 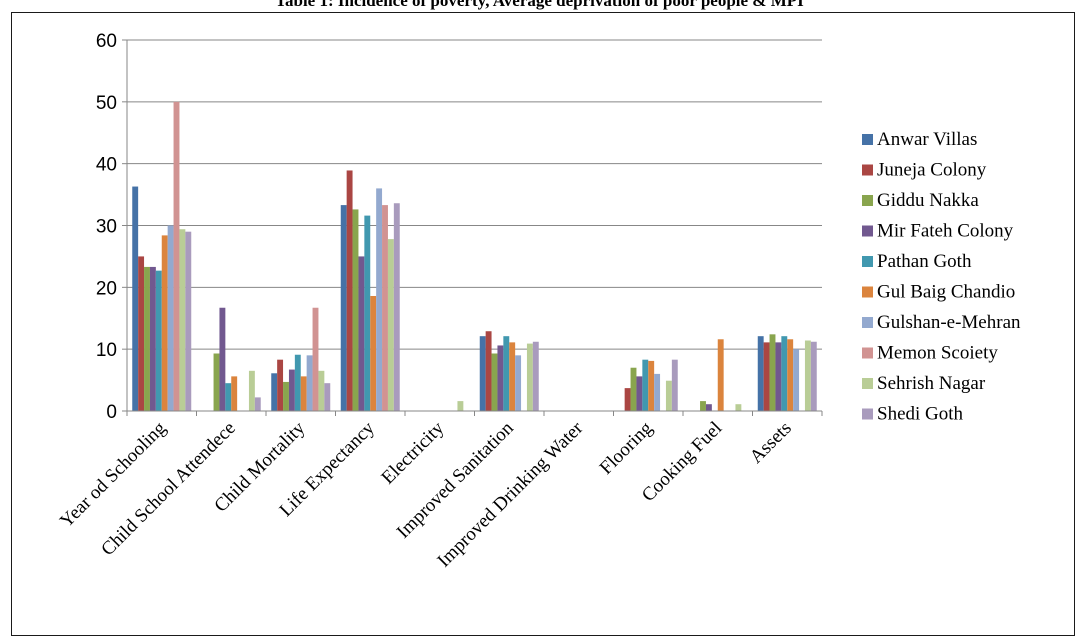 I want to click on x-tick-label: Improved Drinking Water, so click(x=510, y=494).